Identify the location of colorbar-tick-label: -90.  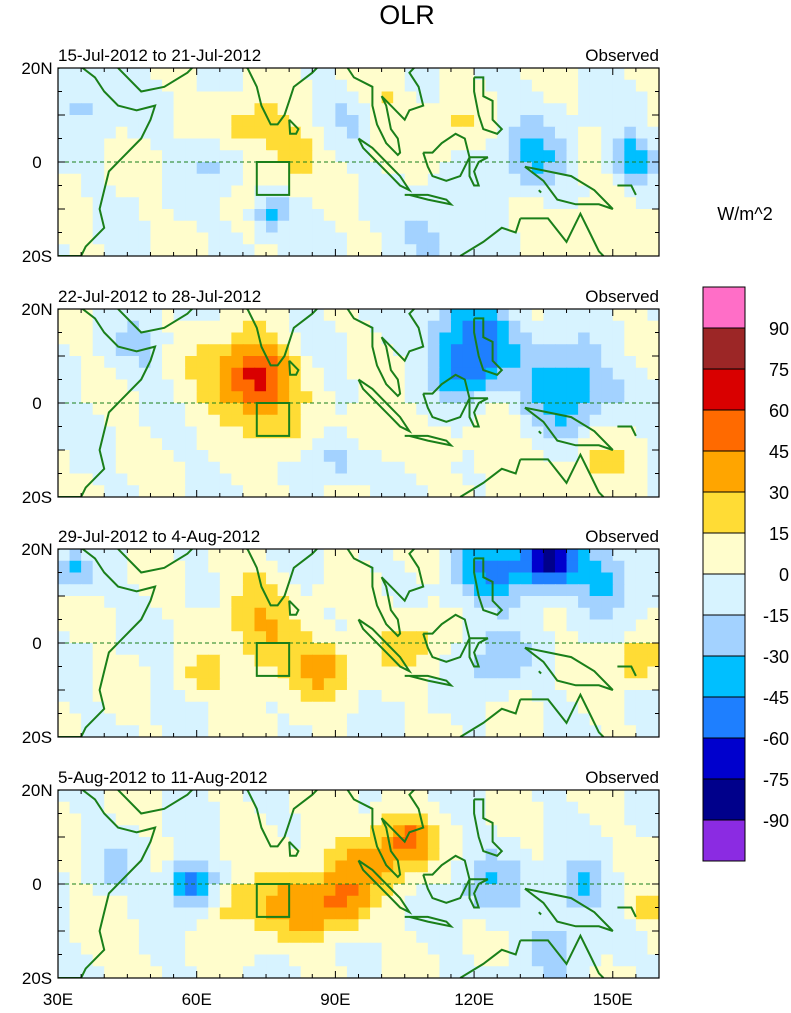
(776, 821).